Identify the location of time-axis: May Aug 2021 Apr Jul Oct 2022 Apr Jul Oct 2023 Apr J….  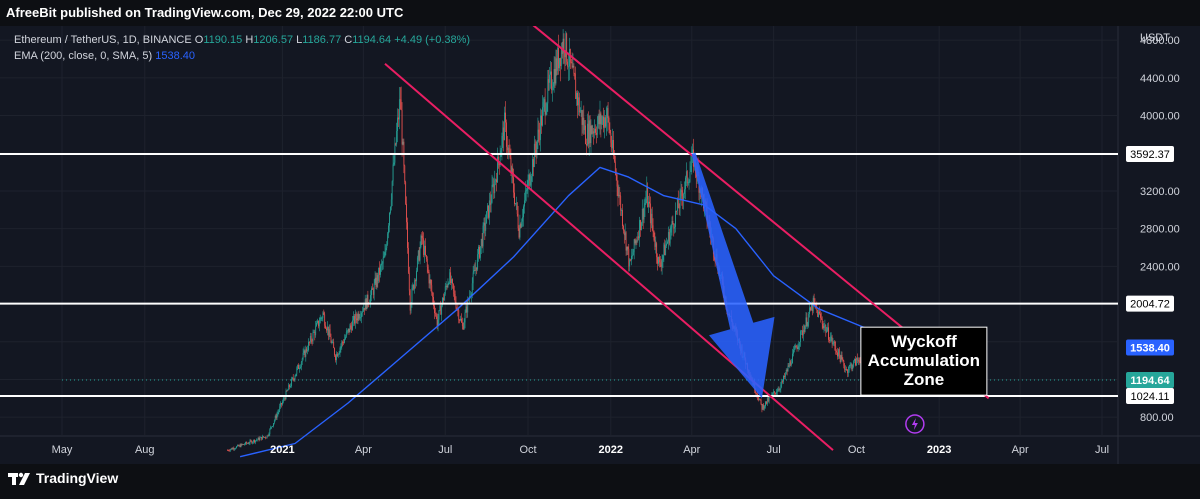
(580, 450).